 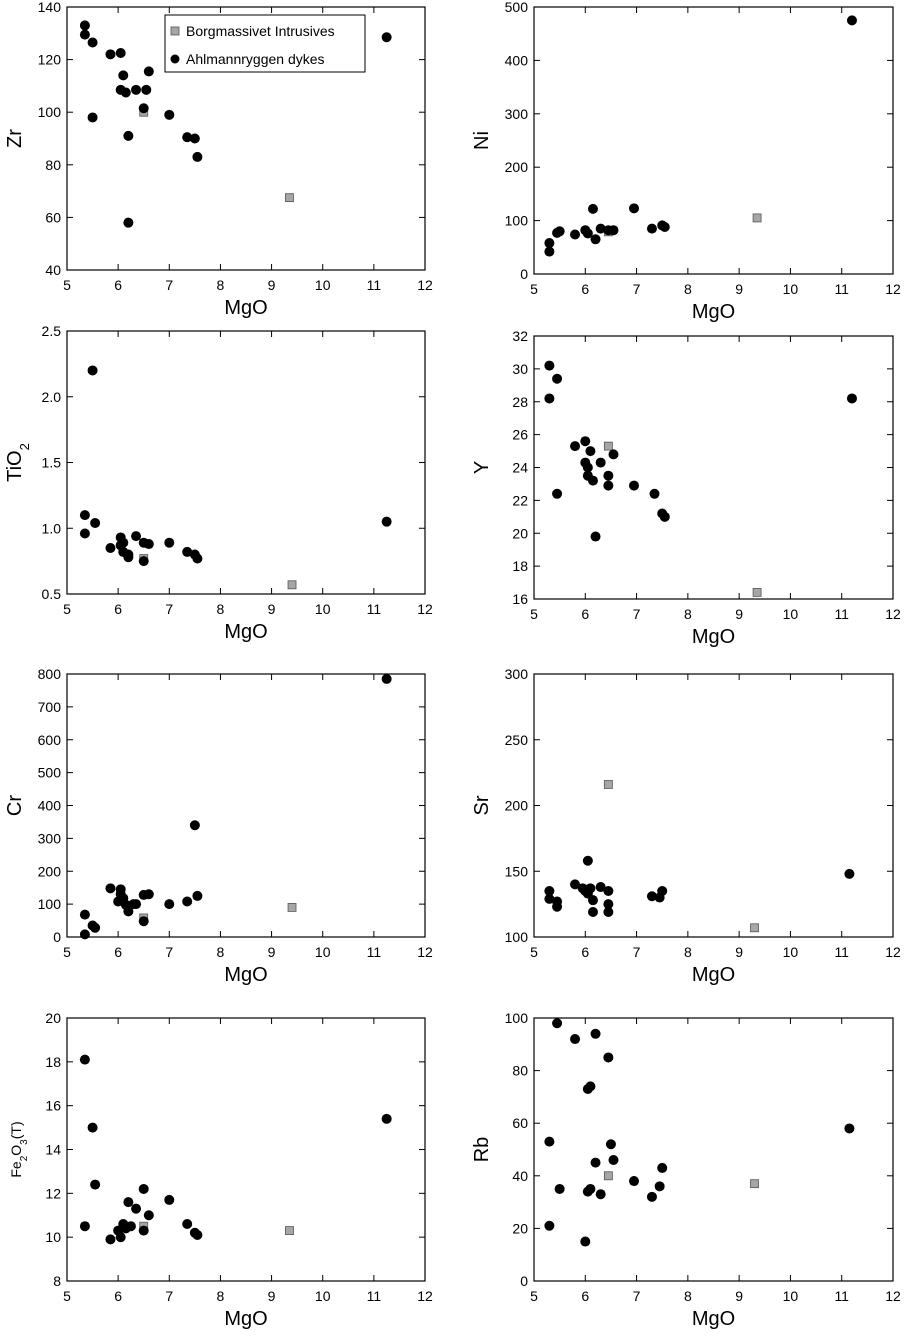 What do you see at coordinates (482, 140) in the screenshot?
I see `y-axis-label: Ni` at bounding box center [482, 140].